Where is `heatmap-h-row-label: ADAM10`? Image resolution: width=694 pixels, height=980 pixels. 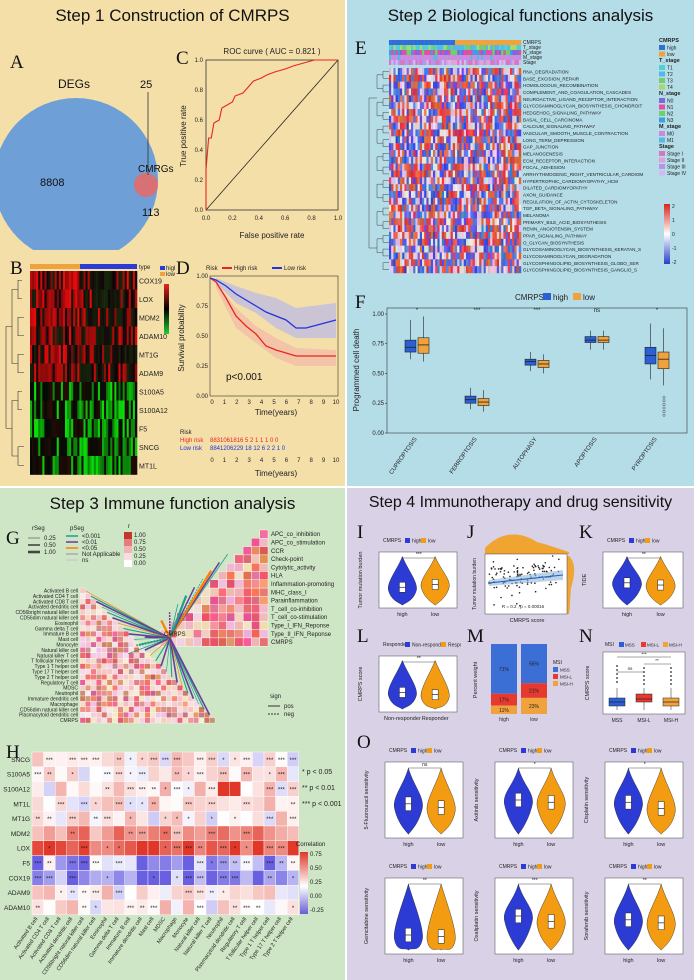 heatmap-h-row-label: ADAM10 is located at coordinates (17, 908).